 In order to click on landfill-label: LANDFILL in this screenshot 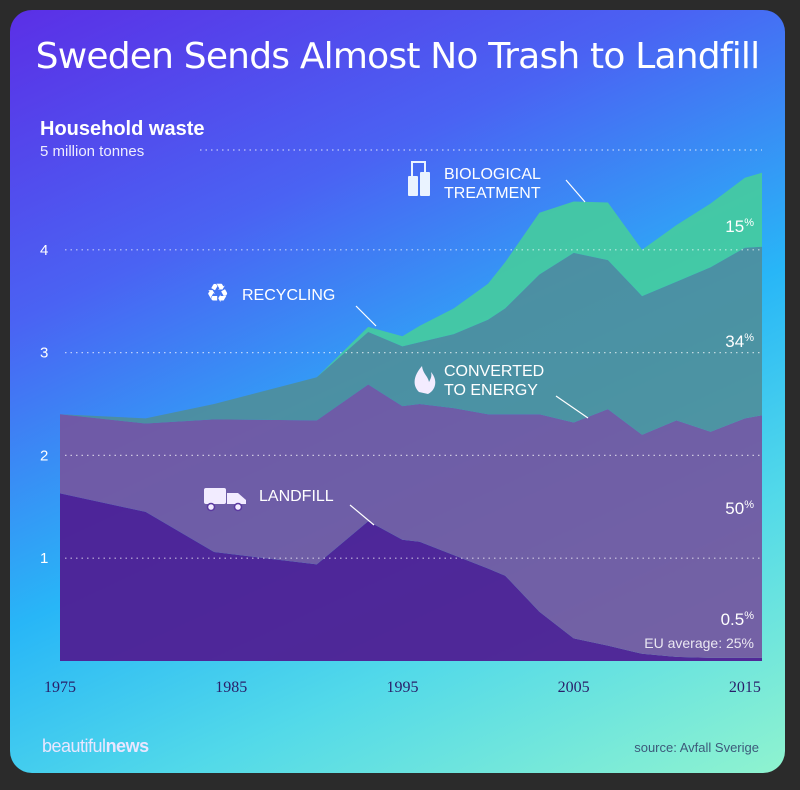, I will do `click(296, 496)`.